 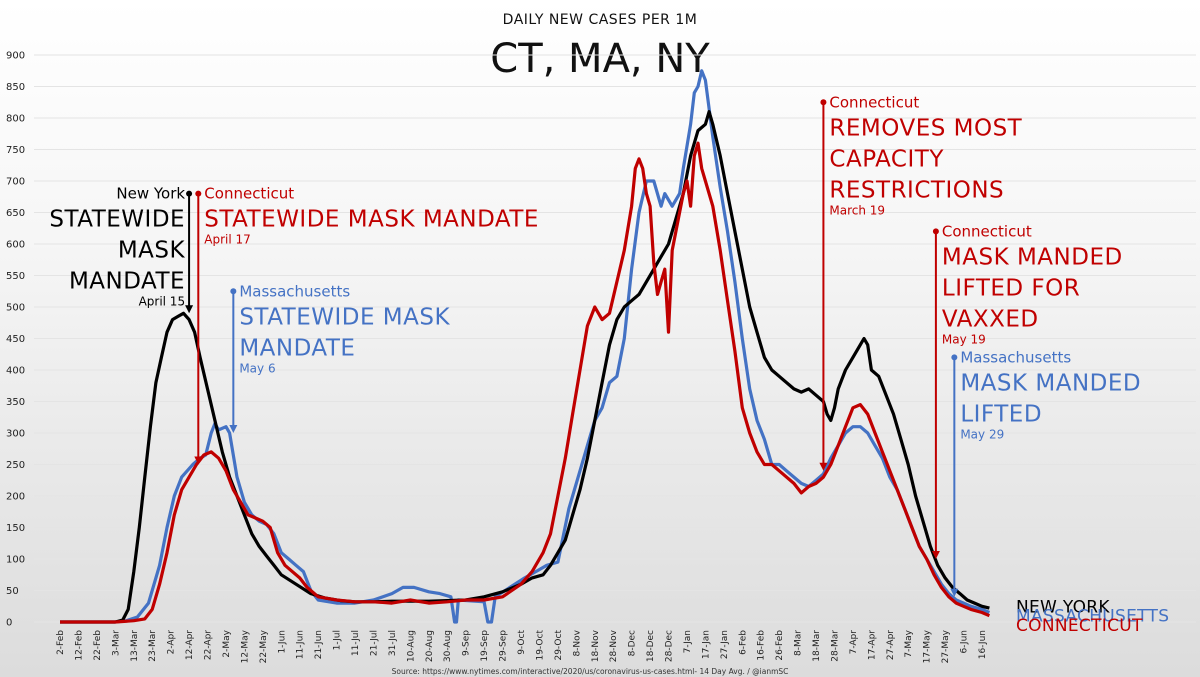 What do you see at coordinates (190, 645) in the screenshot?
I see `x-tick-label: 12-Apr` at bounding box center [190, 645].